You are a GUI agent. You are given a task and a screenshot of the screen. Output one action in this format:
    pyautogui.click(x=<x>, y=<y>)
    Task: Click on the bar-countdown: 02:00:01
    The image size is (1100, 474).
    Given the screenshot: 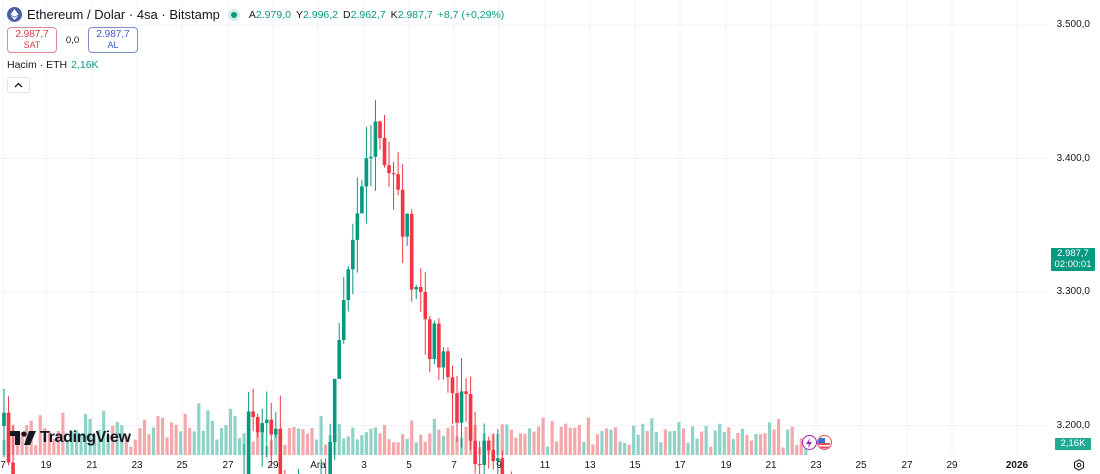 What is the action you would take?
    pyautogui.click(x=1073, y=264)
    